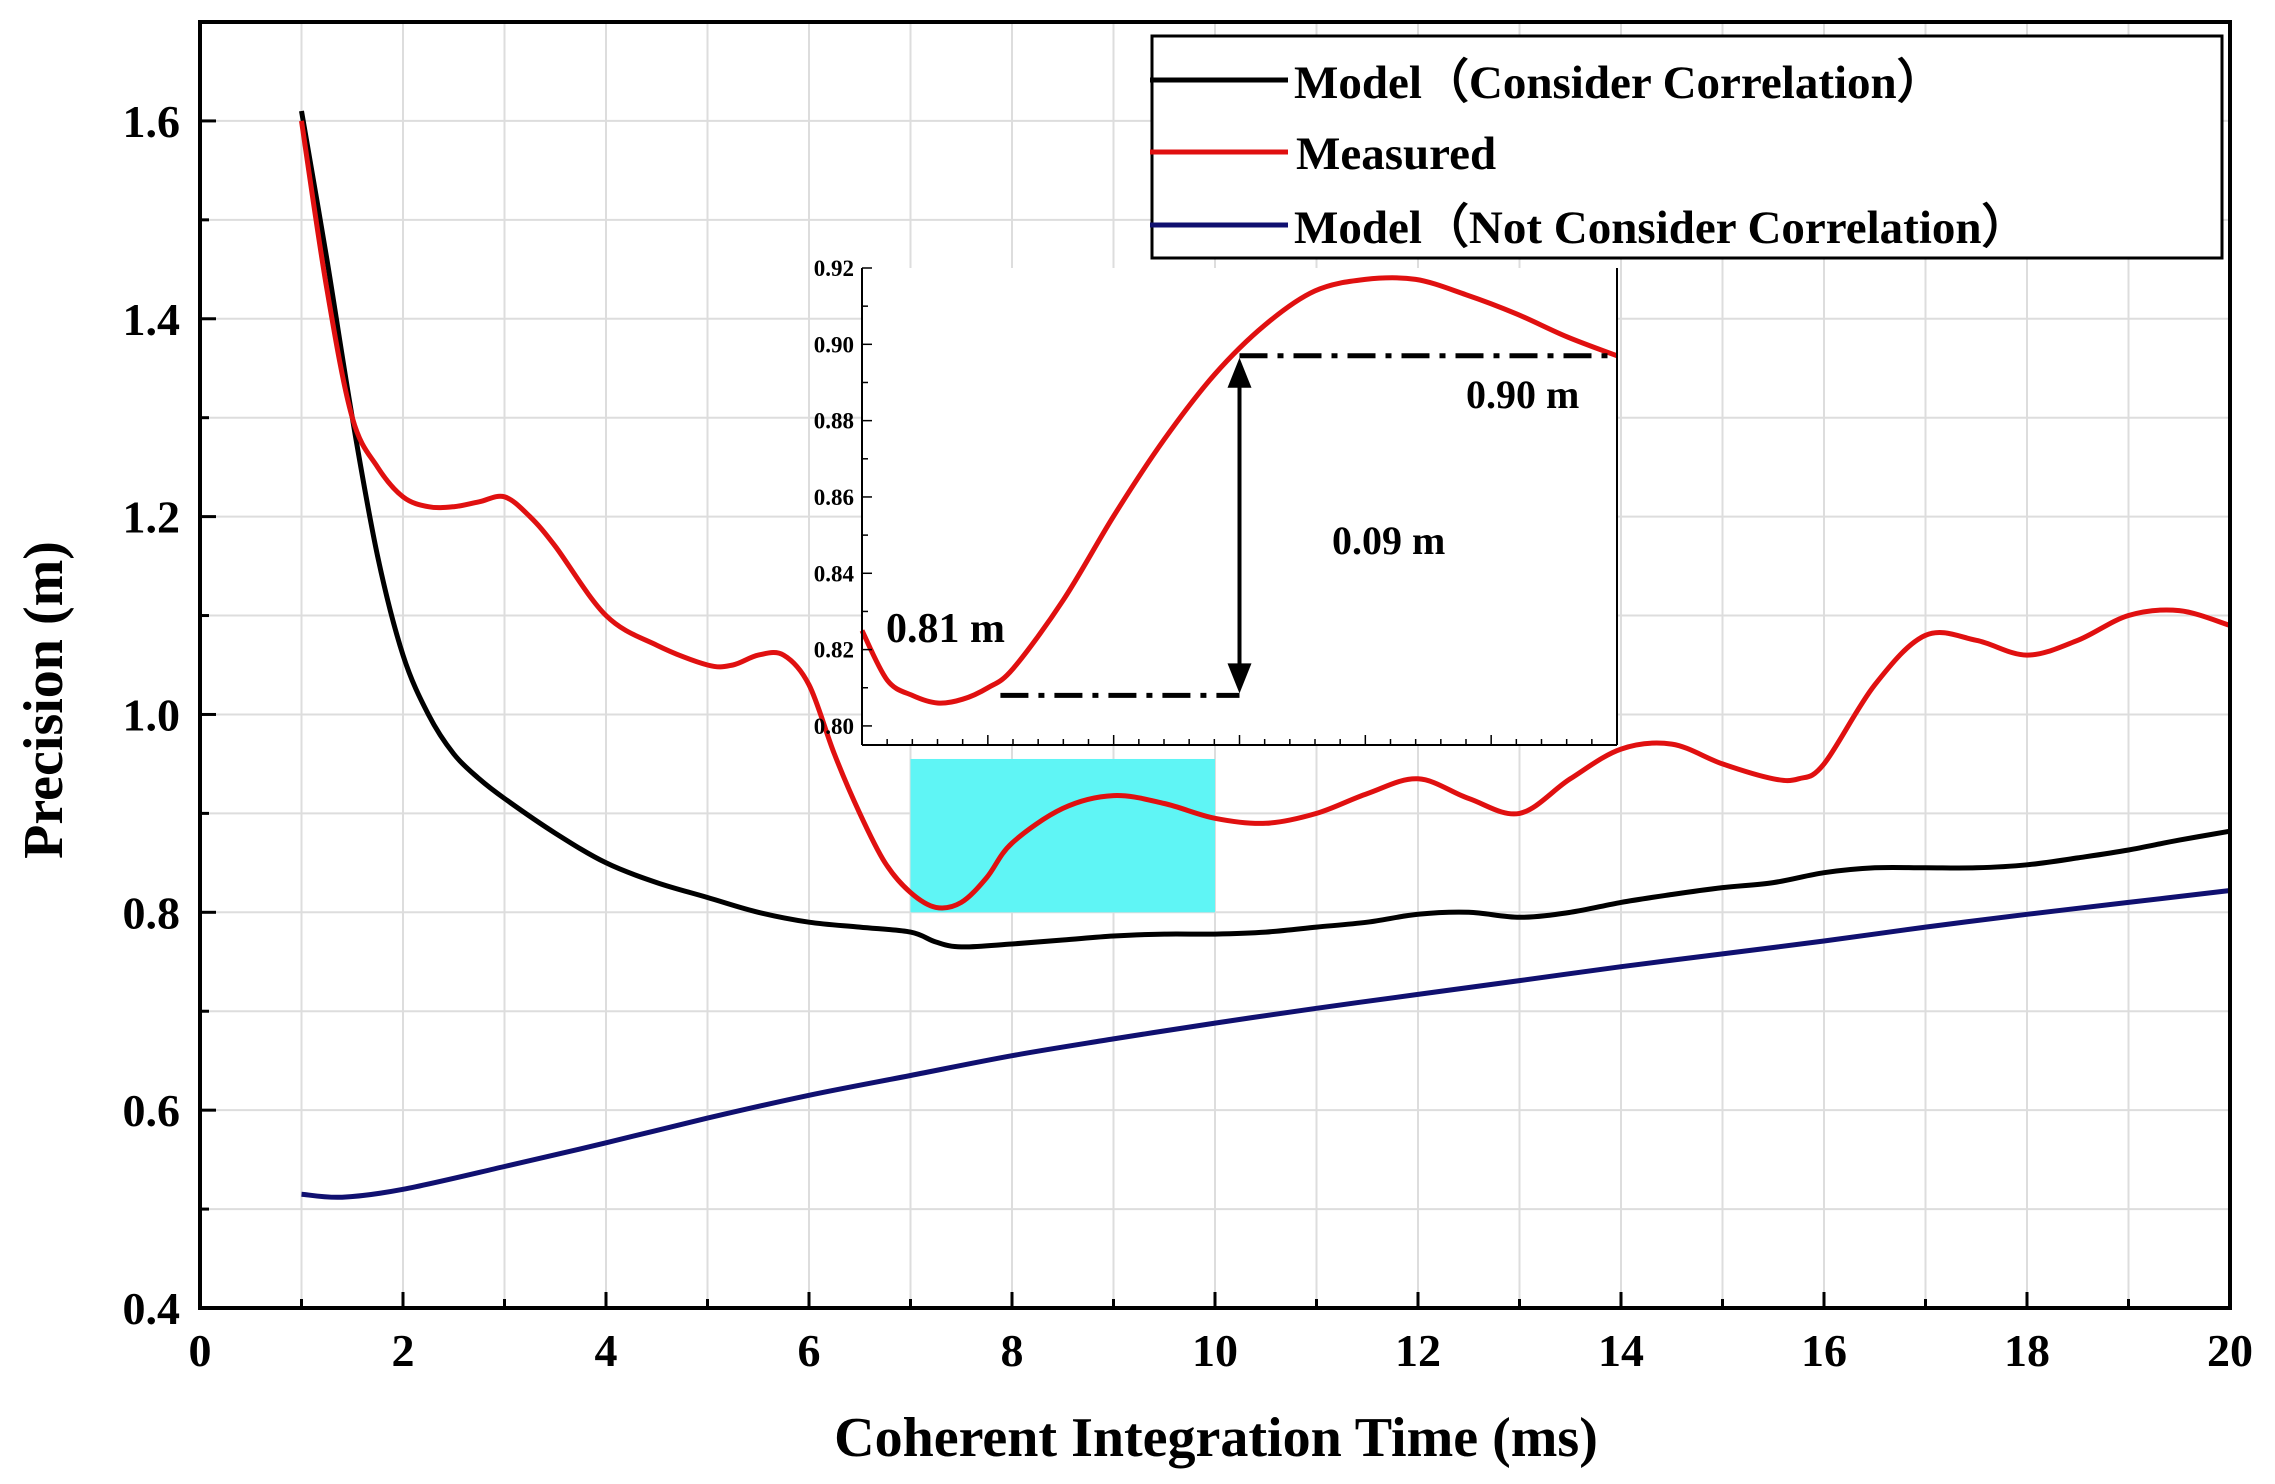 Image resolution: width=2275 pixels, height=1484 pixels. What do you see at coordinates (2027, 1350) in the screenshot?
I see `x-tick-label: 18` at bounding box center [2027, 1350].